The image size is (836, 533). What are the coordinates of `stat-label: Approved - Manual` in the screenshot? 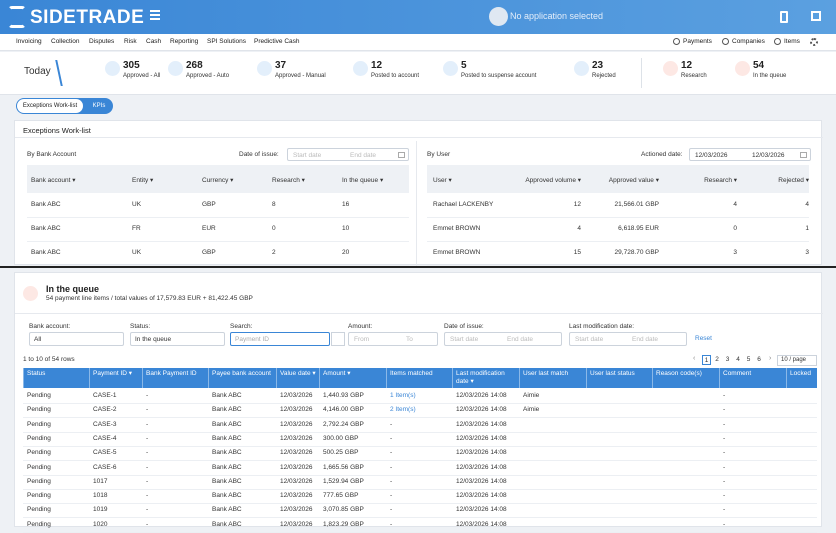 It's located at (300, 76).